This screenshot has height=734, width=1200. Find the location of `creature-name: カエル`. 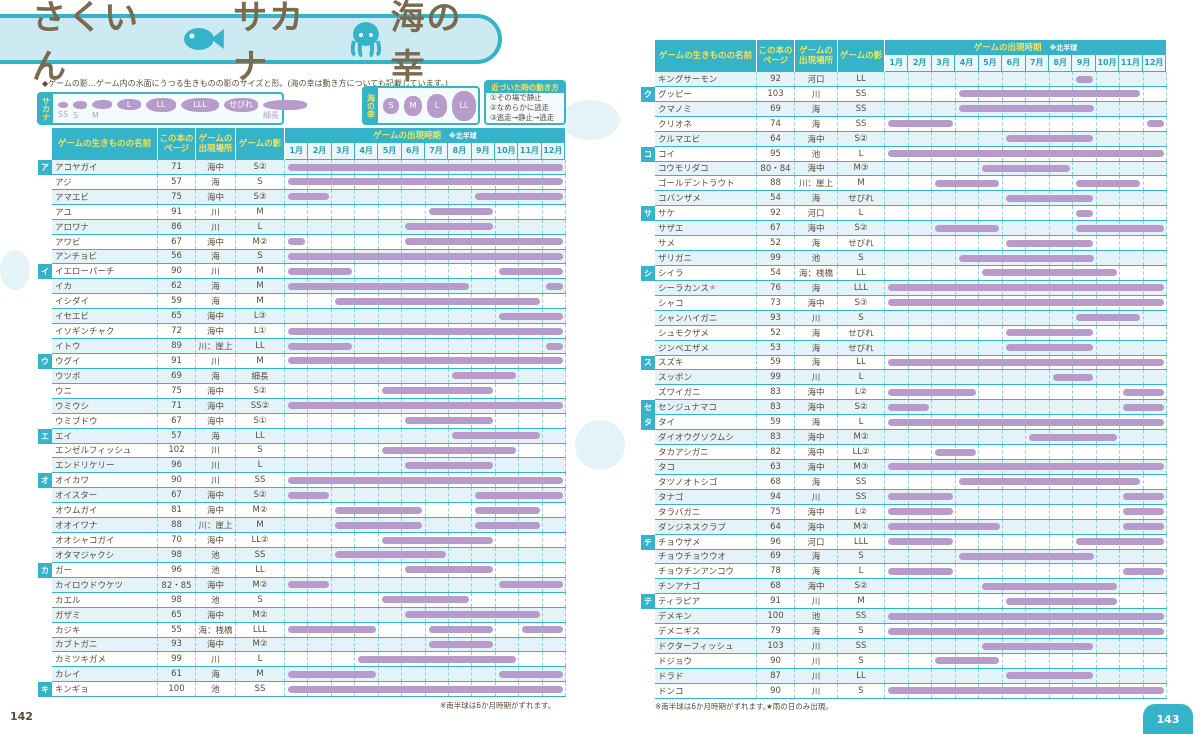

creature-name: カエル is located at coordinates (105, 599).